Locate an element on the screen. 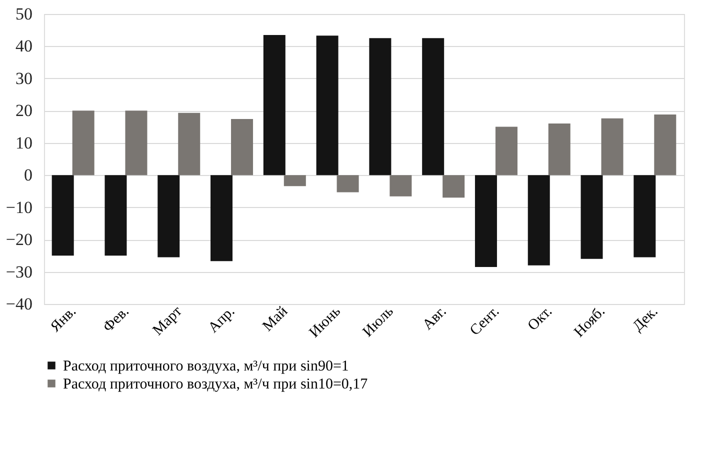  x-tick-label: Янв. is located at coordinates (64, 320).